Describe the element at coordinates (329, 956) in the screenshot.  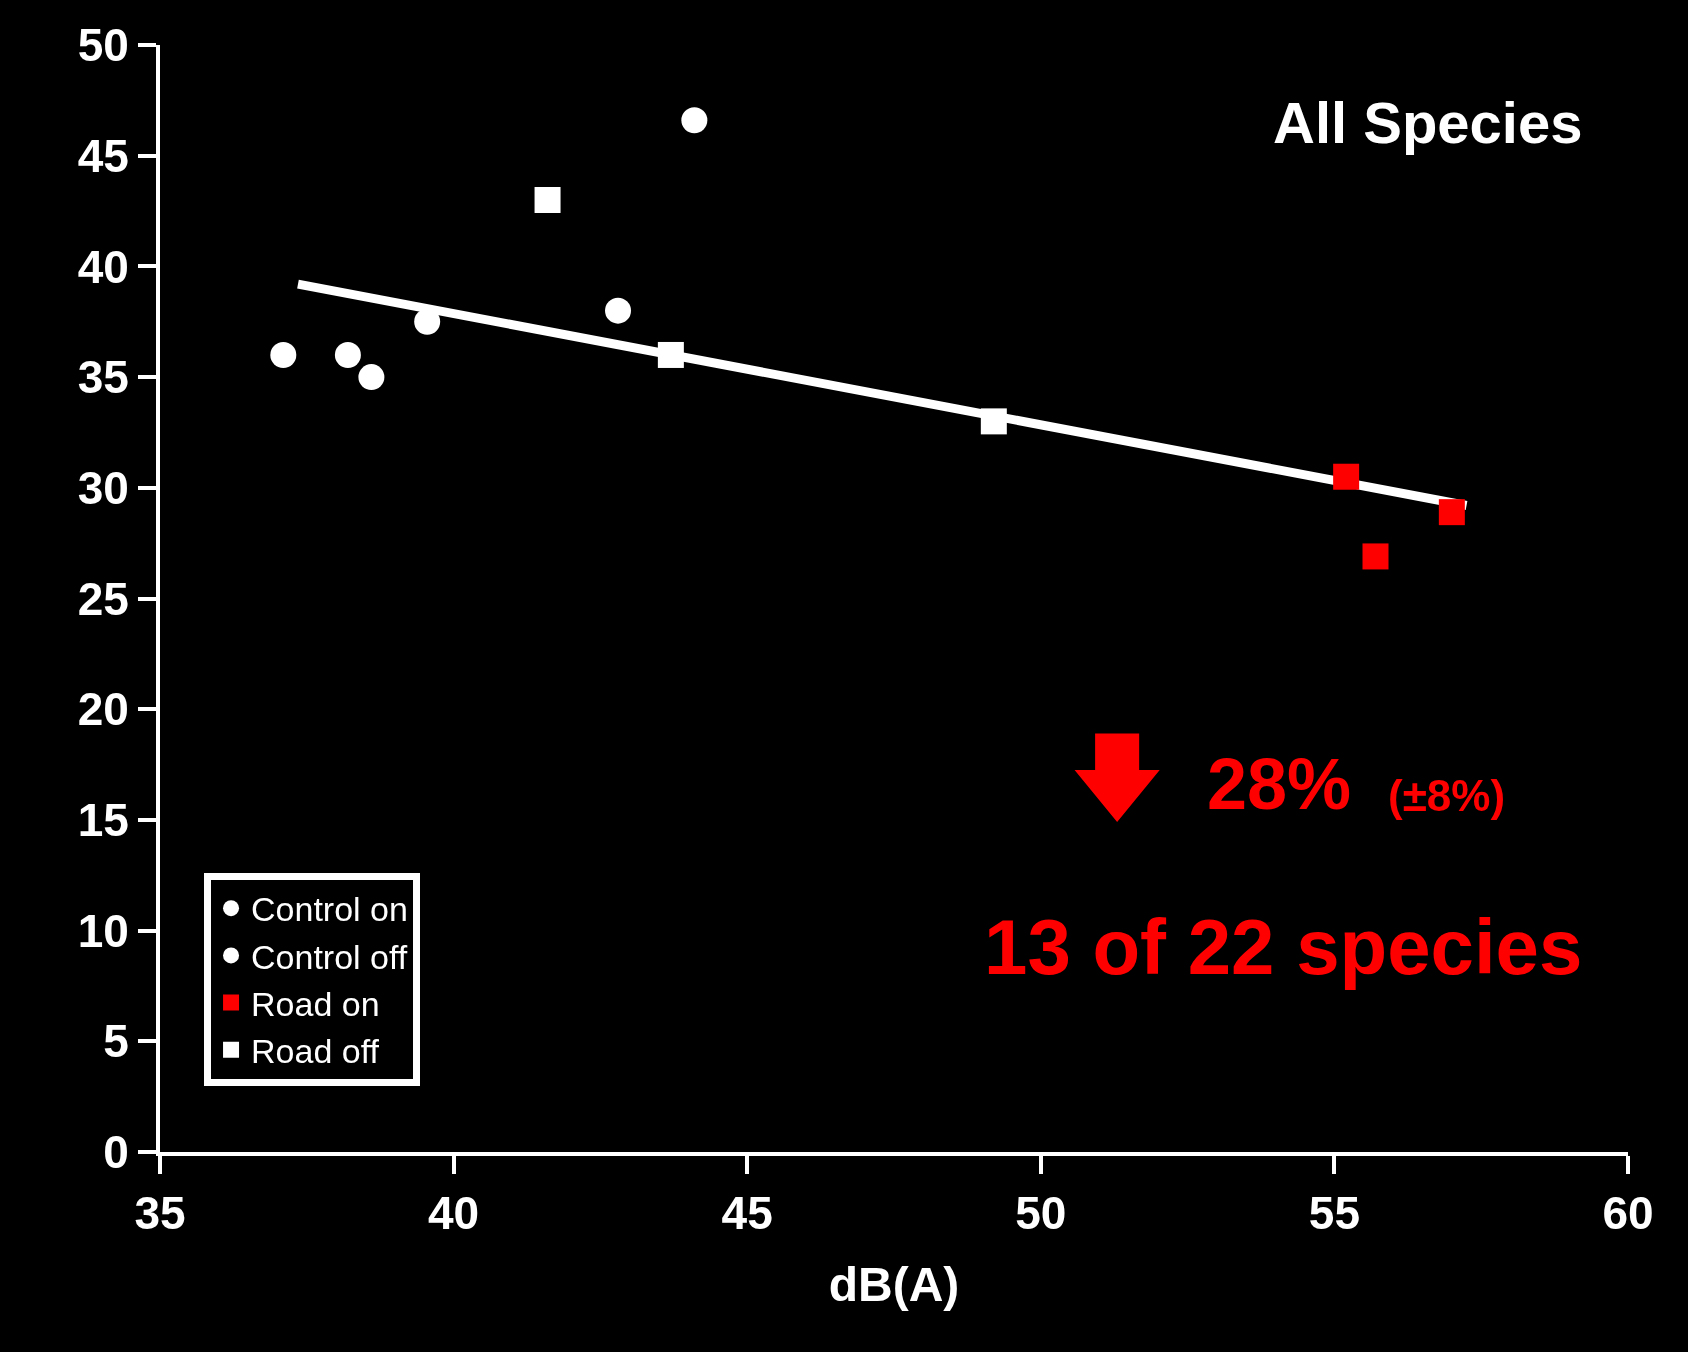
I see `legend-label: Control off` at that location.